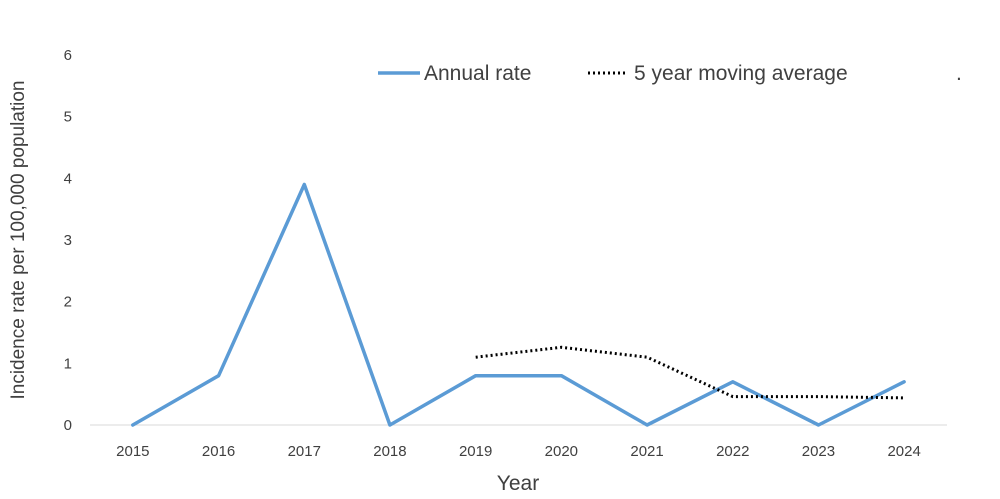 This screenshot has height=499, width=1000. I want to click on legend-label: 5 year moving average, so click(741, 73).